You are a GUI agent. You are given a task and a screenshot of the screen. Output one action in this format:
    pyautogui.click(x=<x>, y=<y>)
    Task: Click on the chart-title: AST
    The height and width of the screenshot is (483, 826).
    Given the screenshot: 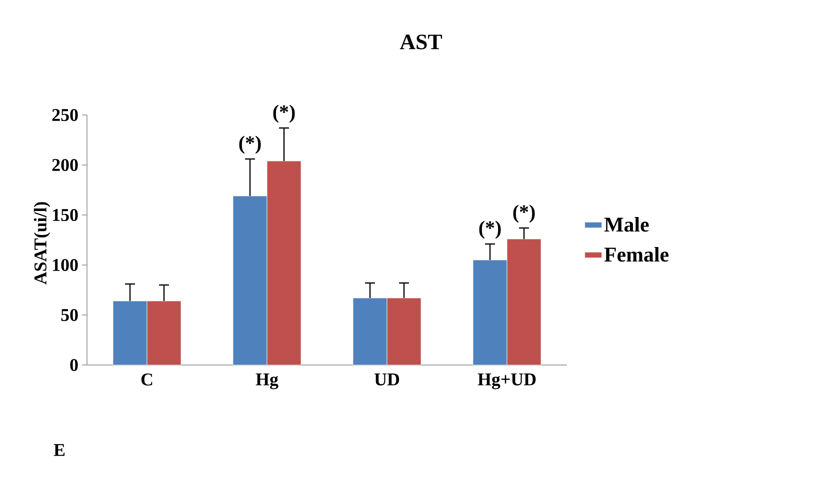 What is the action you would take?
    pyautogui.click(x=421, y=42)
    